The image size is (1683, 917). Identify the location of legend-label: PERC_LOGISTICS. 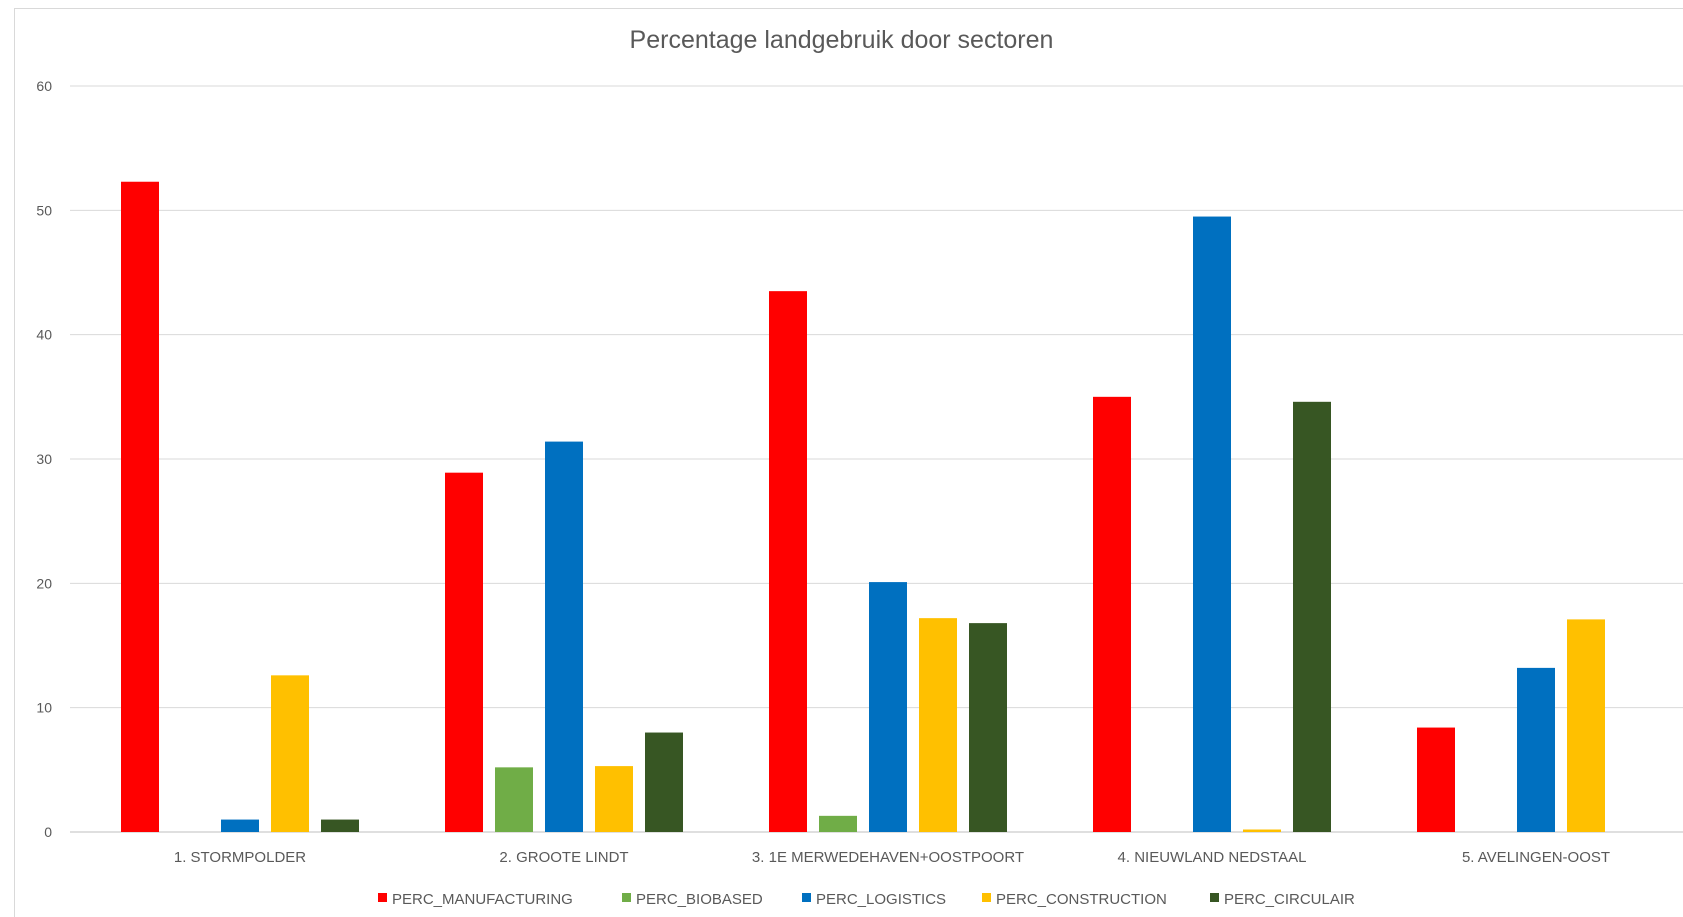
(881, 899).